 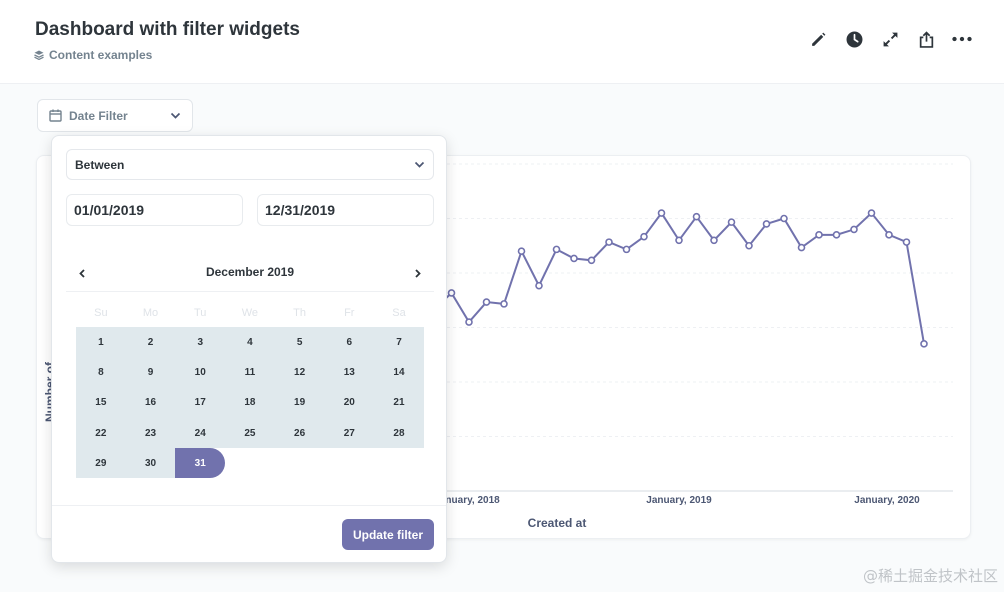 What do you see at coordinates (399, 372) in the screenshot?
I see `calendar-day: 14` at bounding box center [399, 372].